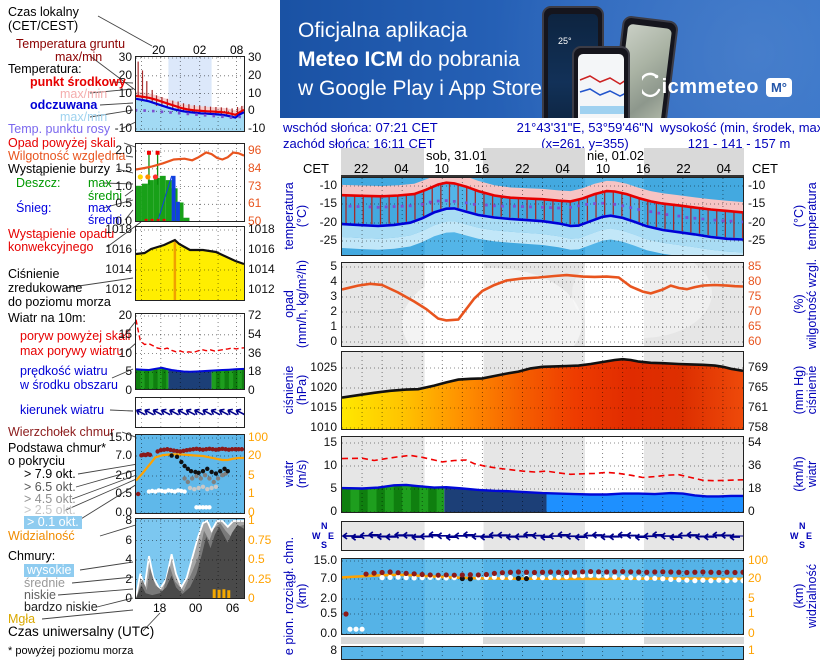  Describe the element at coordinates (522, 168) in the screenshot. I see `hour-tick: 22` at that location.